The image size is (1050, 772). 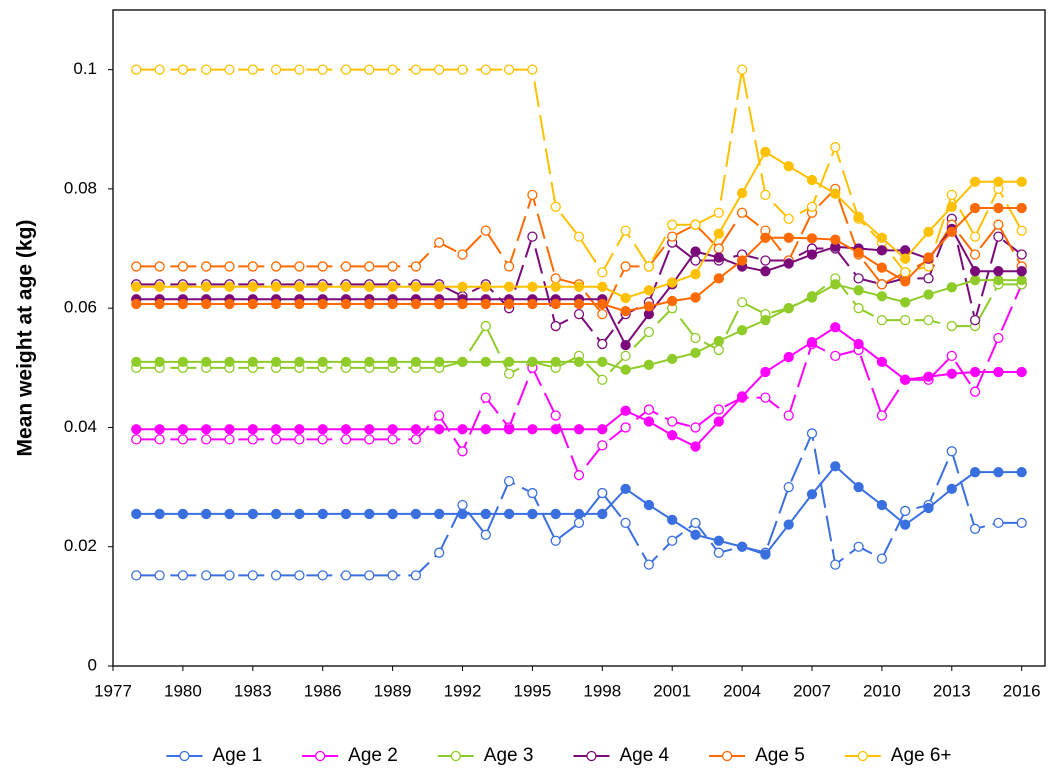 What do you see at coordinates (757, 755) in the screenshot?
I see `legend-item: Age 5` at bounding box center [757, 755].